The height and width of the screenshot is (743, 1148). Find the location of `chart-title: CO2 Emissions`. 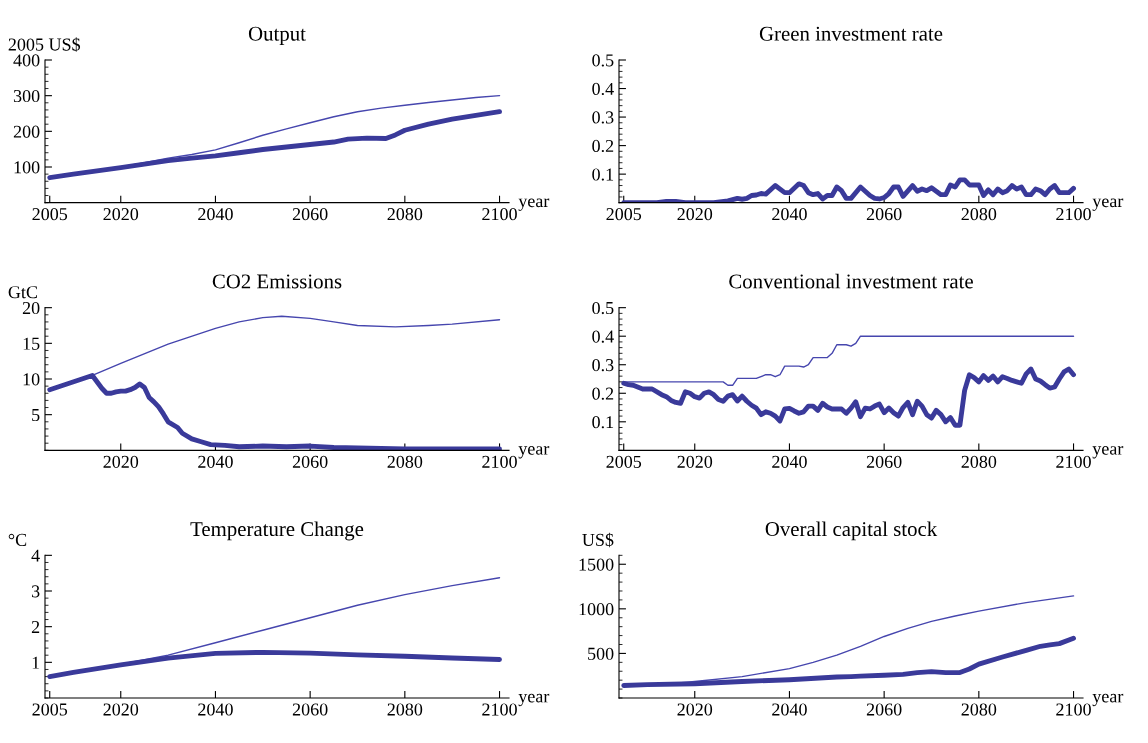

chart-title: CO2 Emissions is located at coordinates (277, 281).